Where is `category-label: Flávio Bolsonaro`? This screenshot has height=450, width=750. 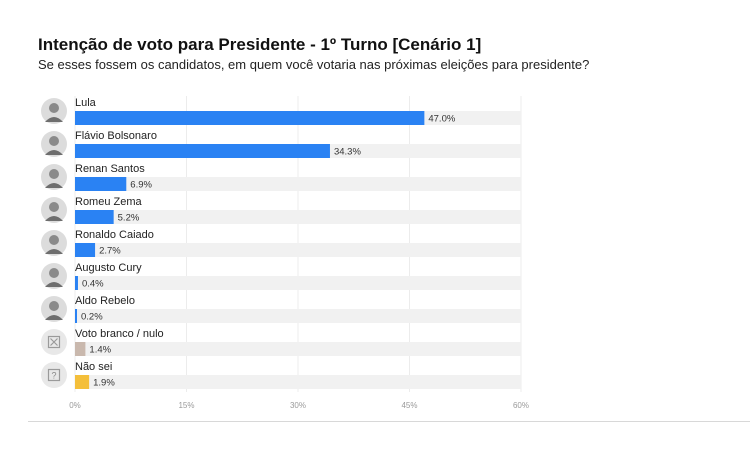 category-label: Flávio Bolsonaro is located at coordinates (116, 136).